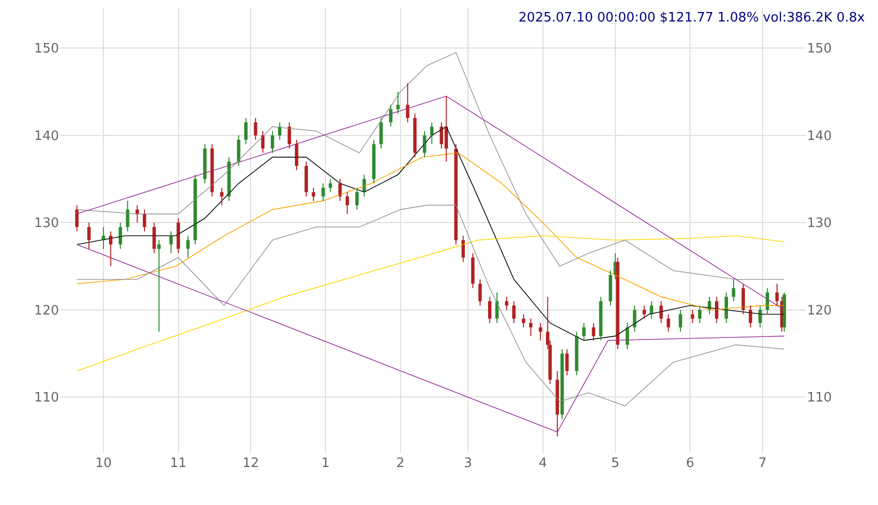  Describe the element at coordinates (178, 463) in the screenshot. I see `x-tick-label: 11` at that location.